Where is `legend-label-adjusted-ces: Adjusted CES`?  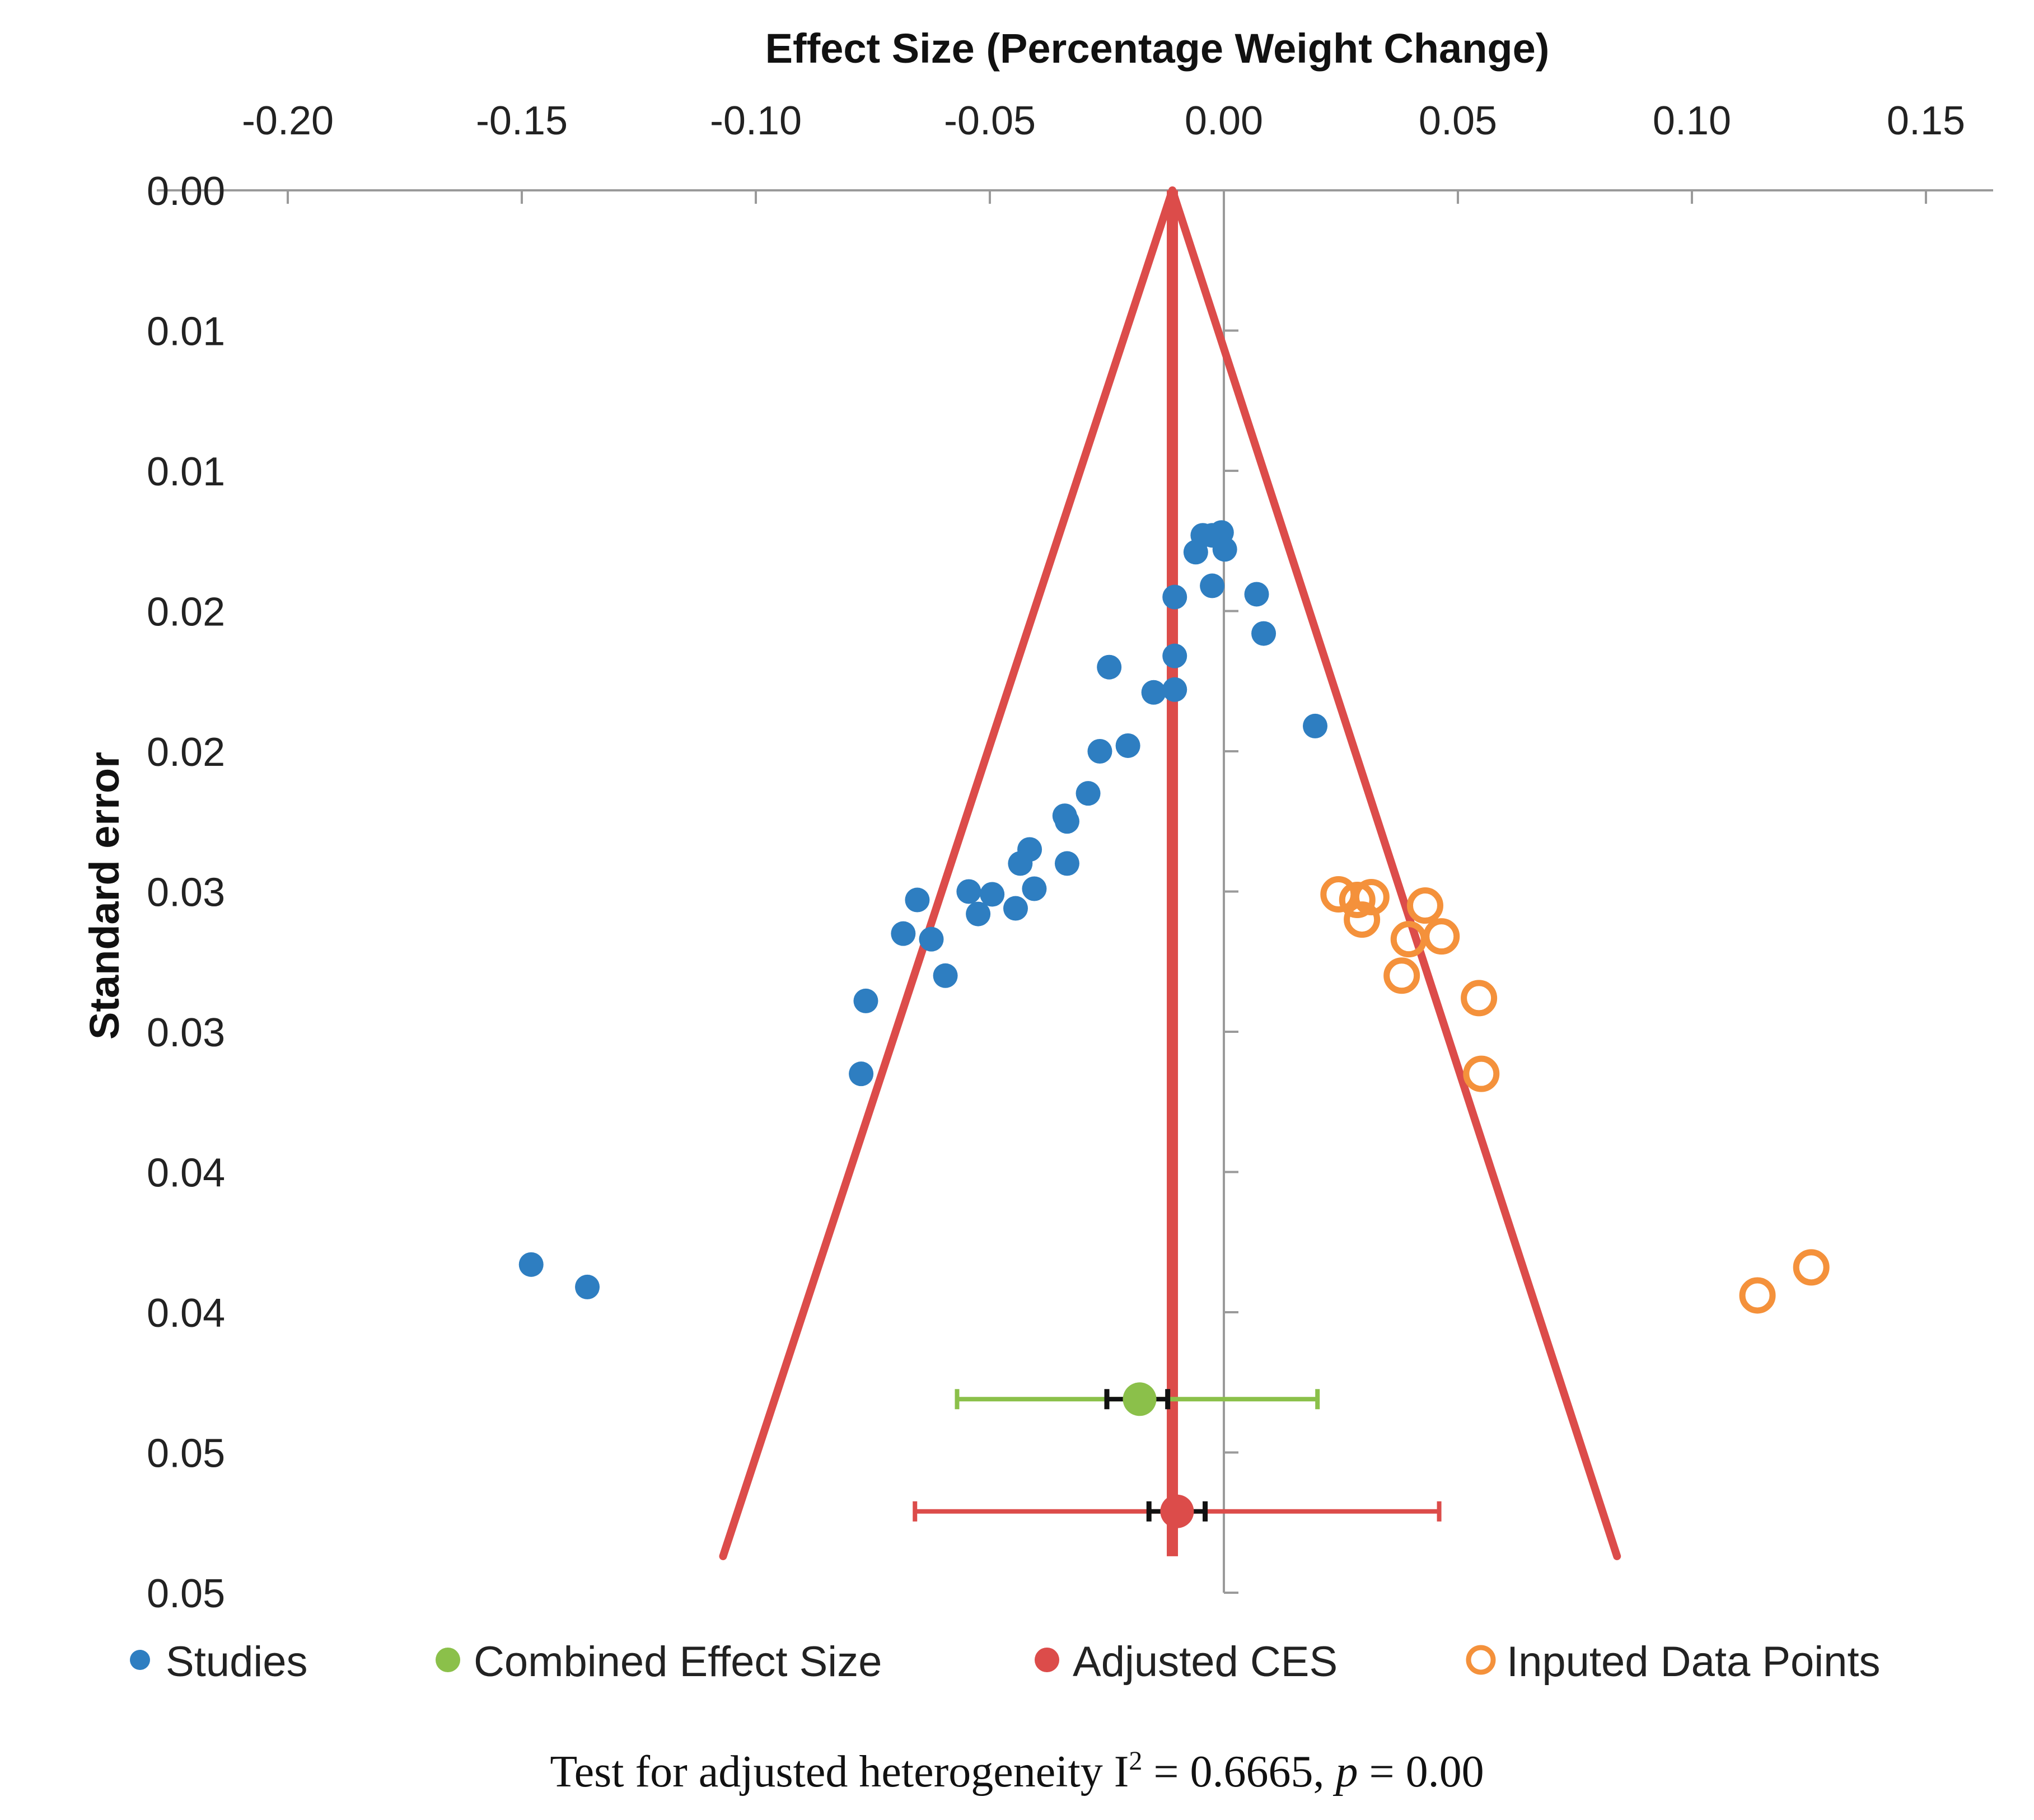
legend-label-adjusted-ces: Adjusted CES is located at coordinates (1205, 1662).